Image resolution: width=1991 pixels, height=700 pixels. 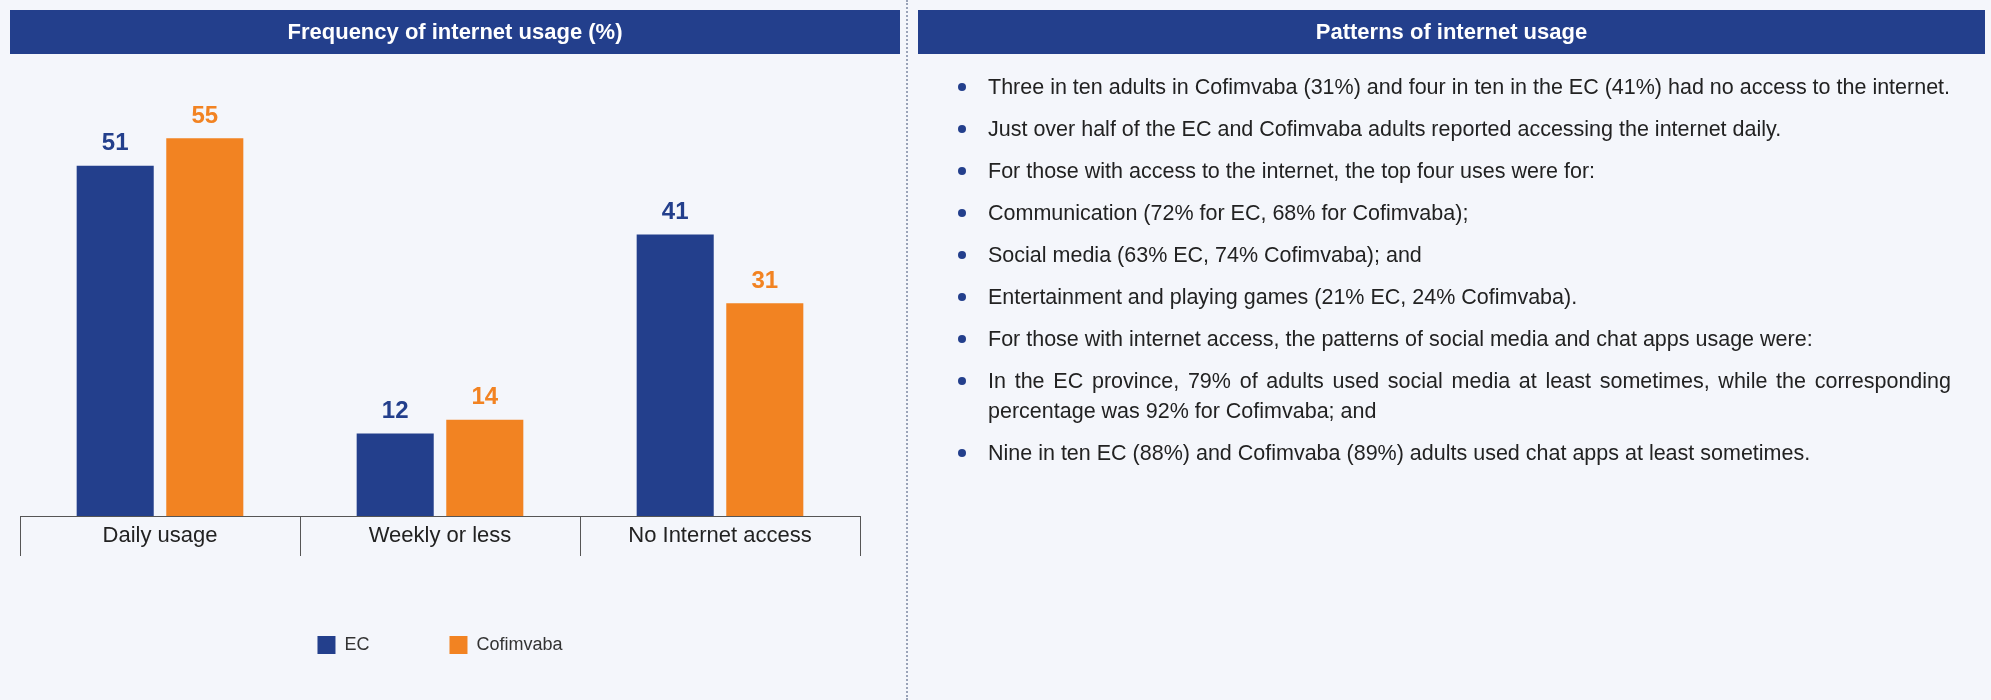 What do you see at coordinates (455, 32) in the screenshot?
I see `chart-title: Frequency of internet usage (%)` at bounding box center [455, 32].